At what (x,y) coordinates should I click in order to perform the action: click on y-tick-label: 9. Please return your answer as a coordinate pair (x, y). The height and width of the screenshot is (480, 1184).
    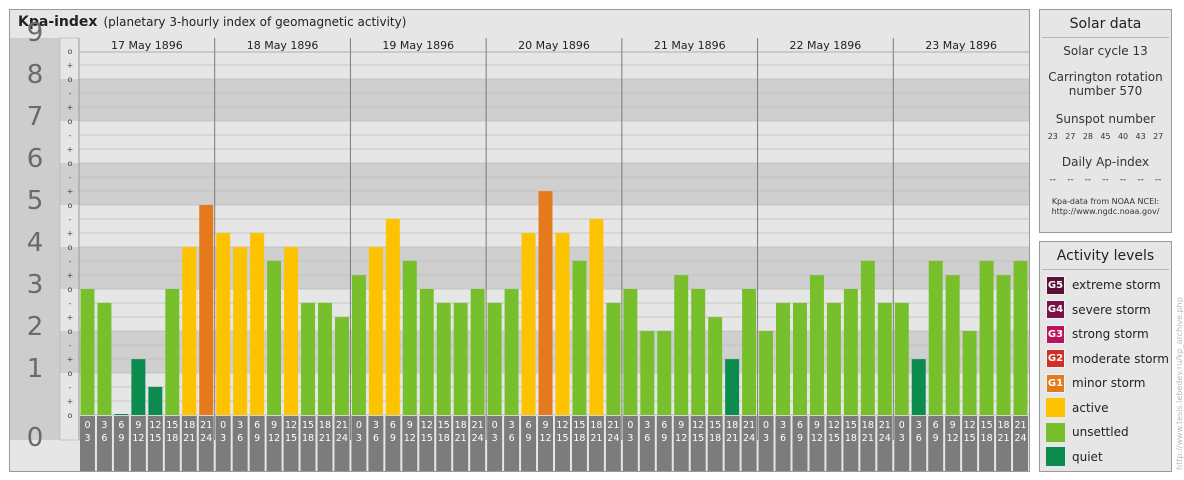
    Looking at the image, I should click on (35, 33).